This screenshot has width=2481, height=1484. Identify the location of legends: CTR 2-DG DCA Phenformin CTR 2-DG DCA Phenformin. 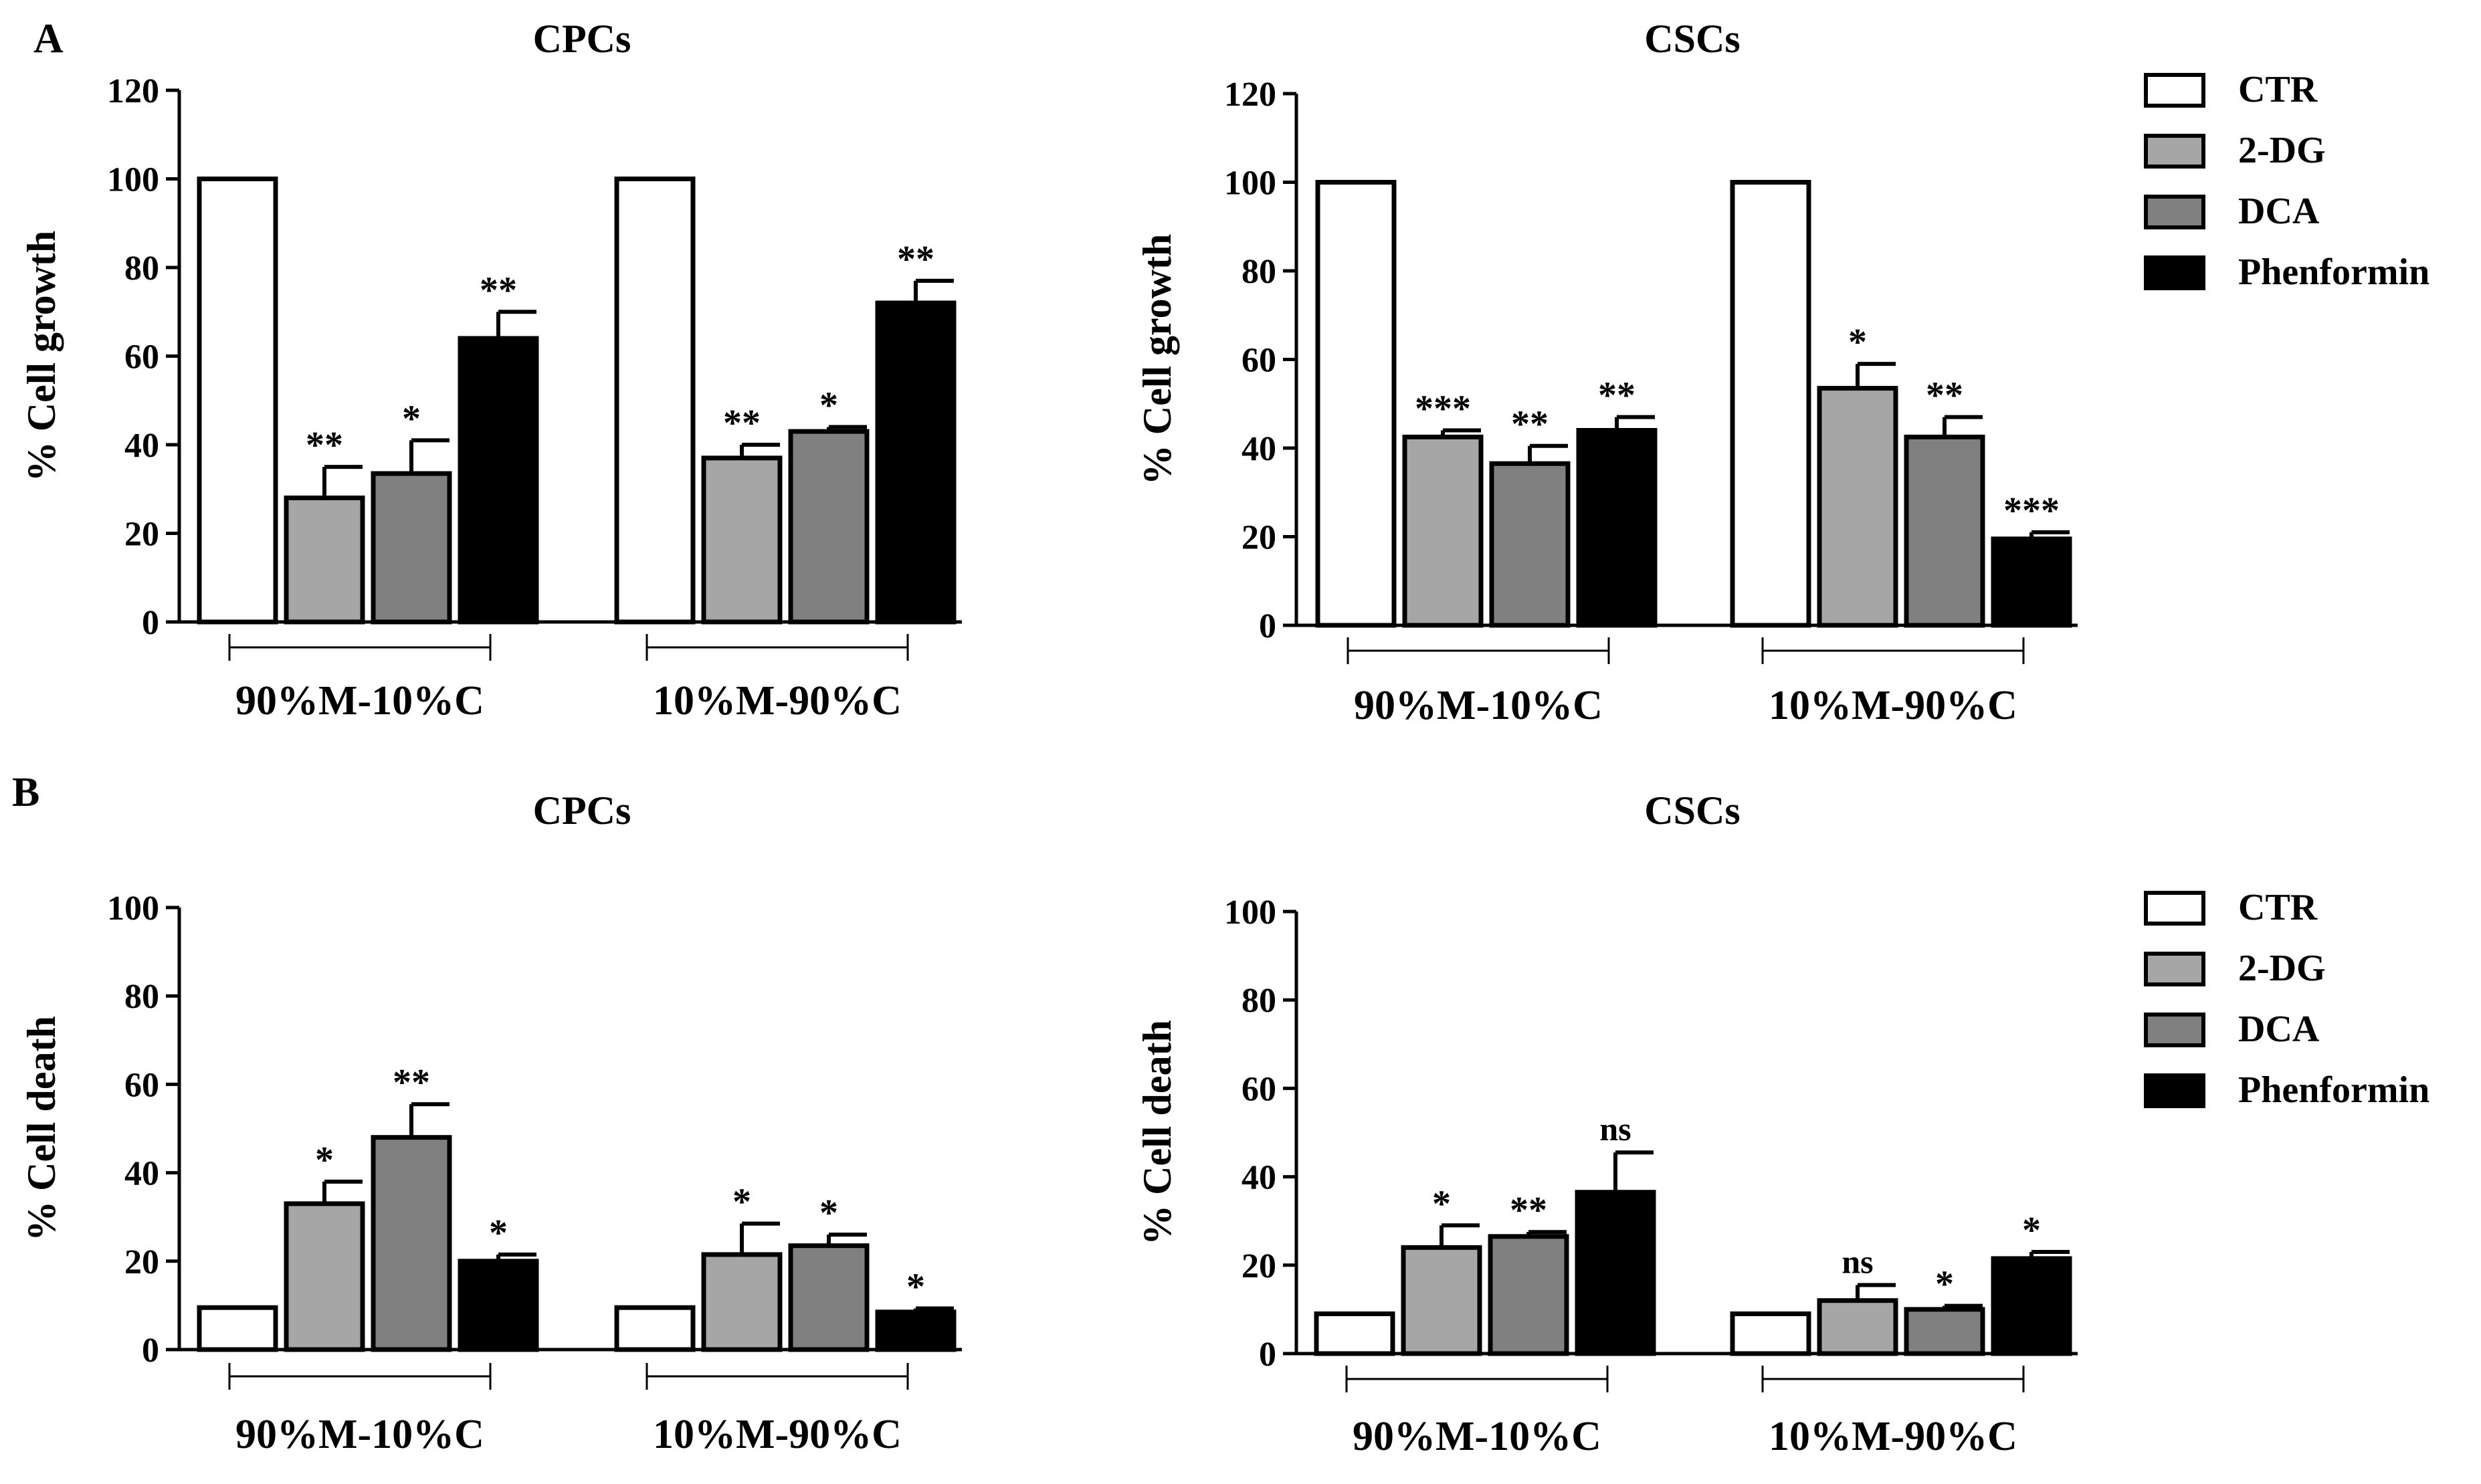
(2286, 590).